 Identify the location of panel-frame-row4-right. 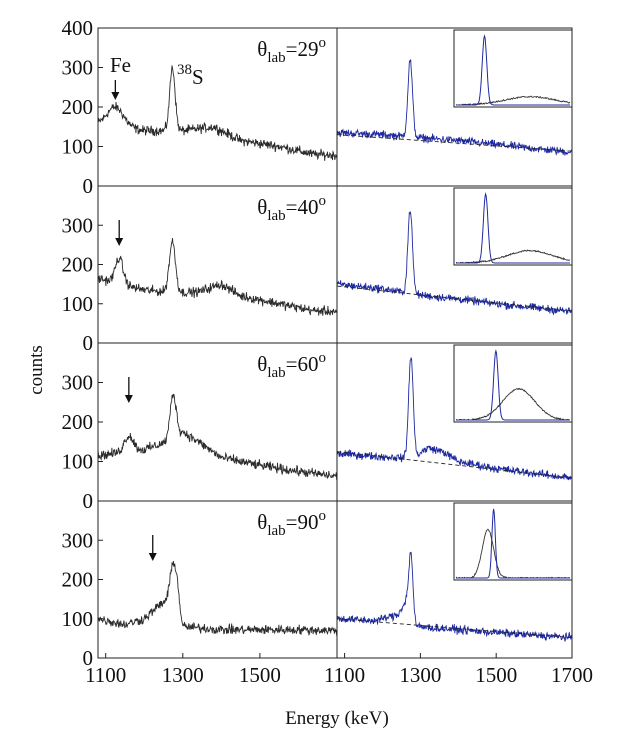
(454, 579).